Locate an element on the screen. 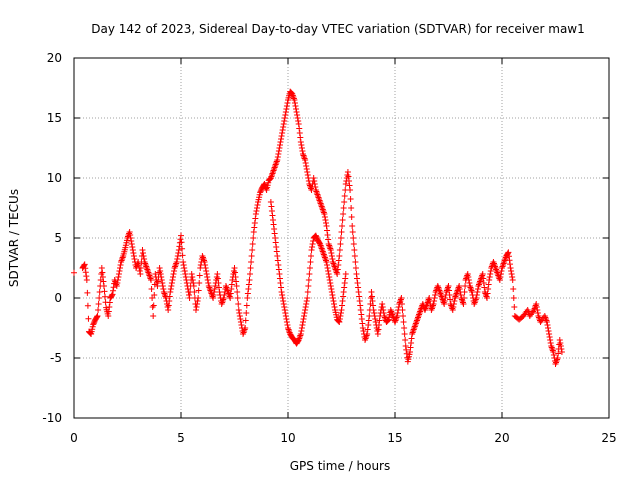  y-tick-label: 20 is located at coordinates (54, 58).